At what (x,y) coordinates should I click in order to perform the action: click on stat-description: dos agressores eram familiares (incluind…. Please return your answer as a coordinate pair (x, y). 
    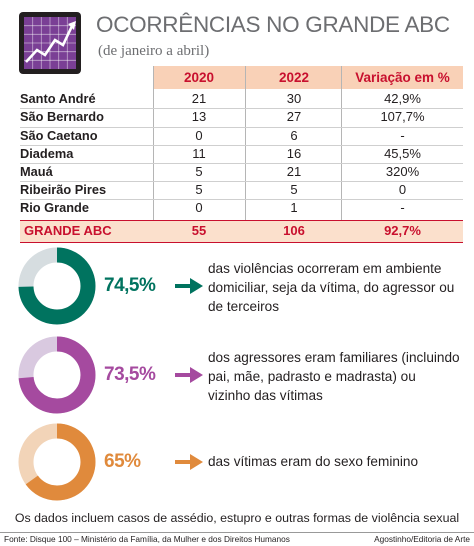
    Looking at the image, I should click on (334, 376).